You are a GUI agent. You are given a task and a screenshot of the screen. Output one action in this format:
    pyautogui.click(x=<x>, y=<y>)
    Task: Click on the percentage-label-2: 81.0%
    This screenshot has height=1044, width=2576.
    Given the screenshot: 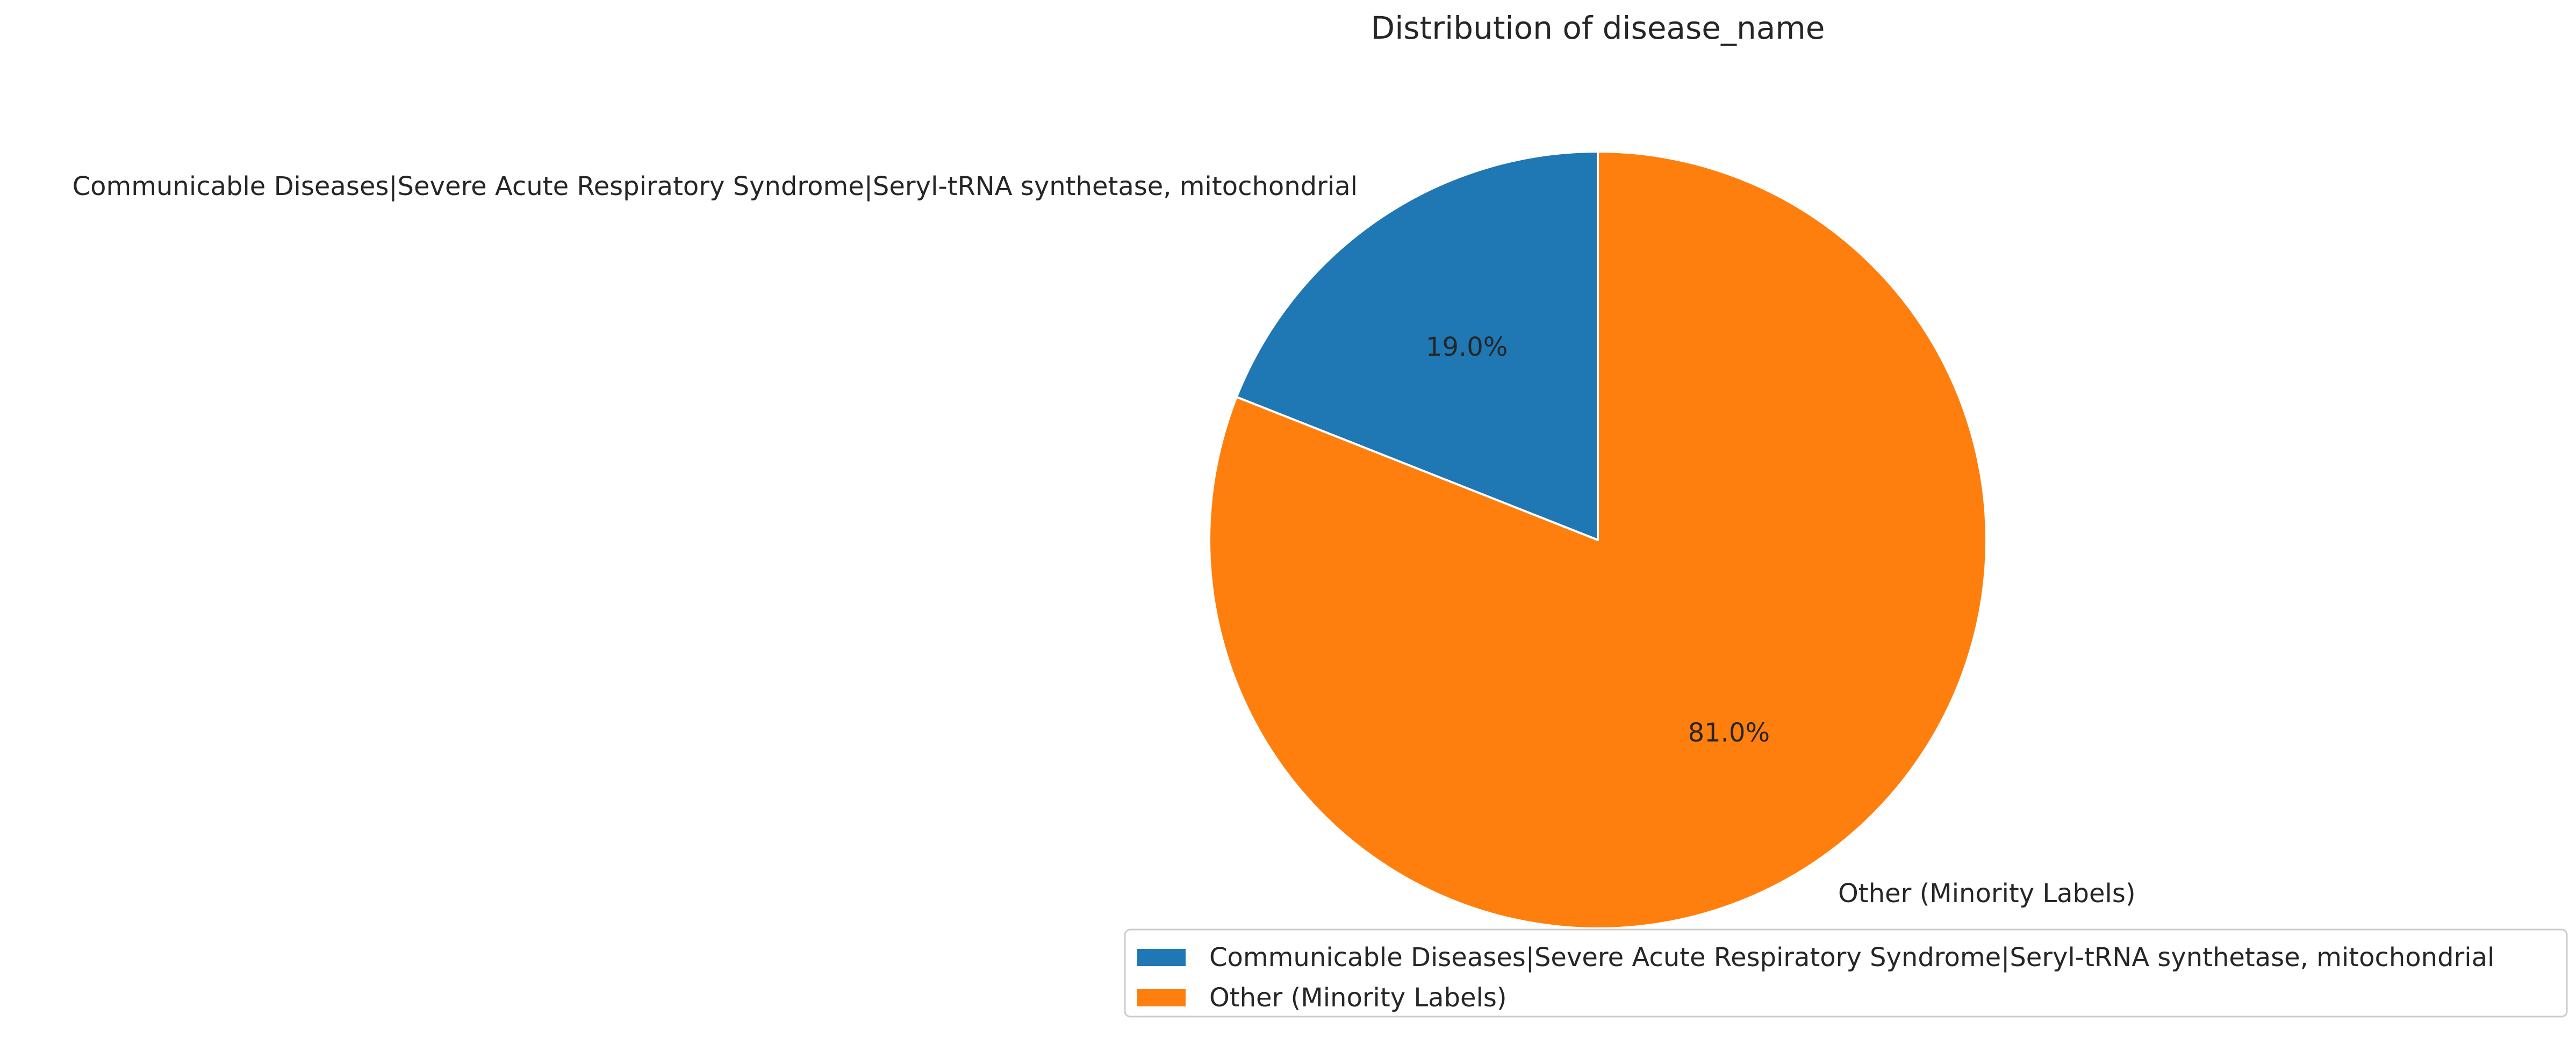 What is the action you would take?
    pyautogui.click(x=1729, y=733)
    